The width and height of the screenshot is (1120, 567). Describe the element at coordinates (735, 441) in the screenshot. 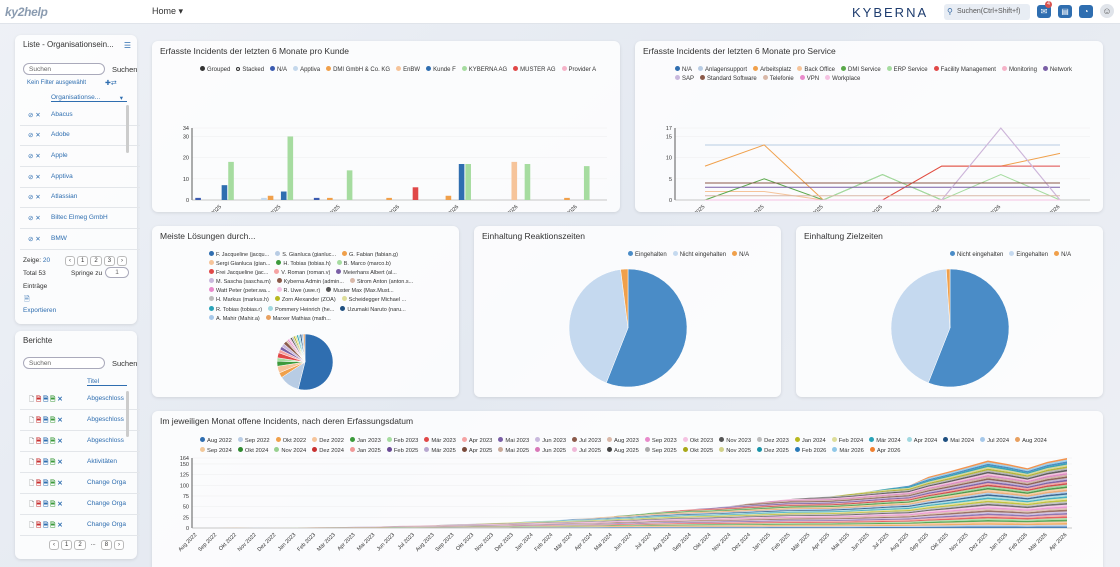

I see `legend-item: Nov 2023` at that location.